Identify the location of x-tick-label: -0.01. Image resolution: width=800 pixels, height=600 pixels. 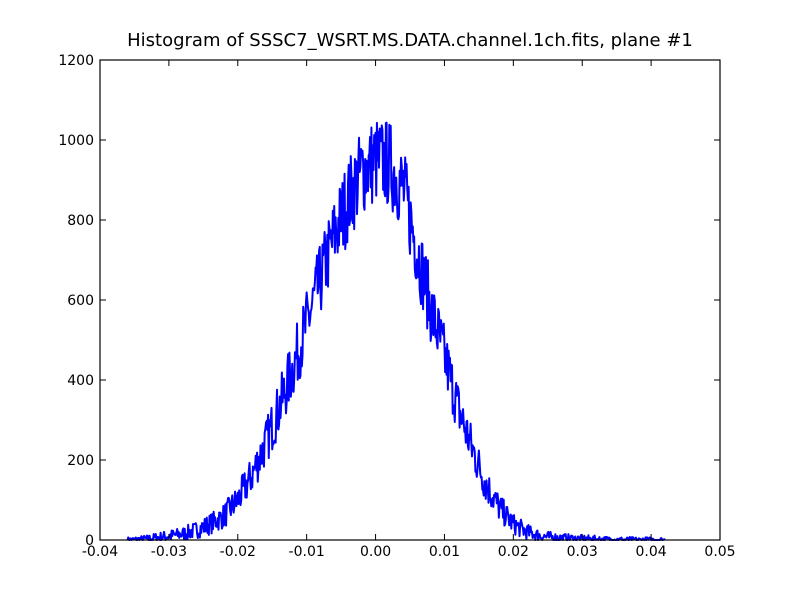
(307, 552).